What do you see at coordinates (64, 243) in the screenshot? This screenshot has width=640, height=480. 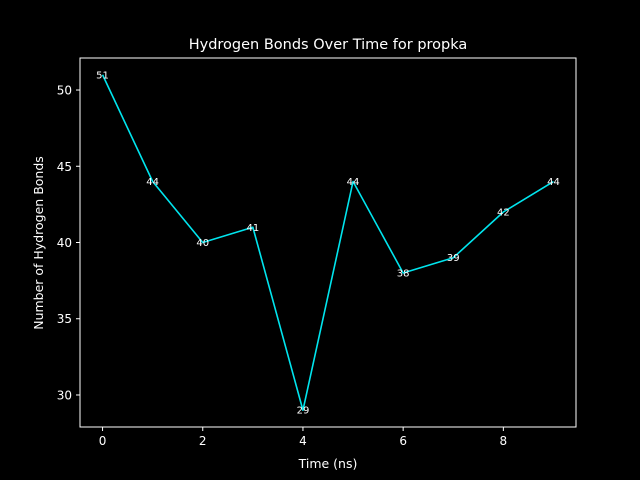 I see `y-tick-label: 40` at bounding box center [64, 243].